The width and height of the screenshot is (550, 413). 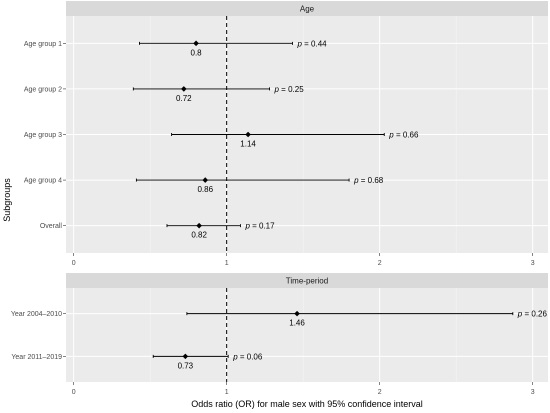 I want to click on odds-ratio-label: 1.14, so click(x=248, y=144).